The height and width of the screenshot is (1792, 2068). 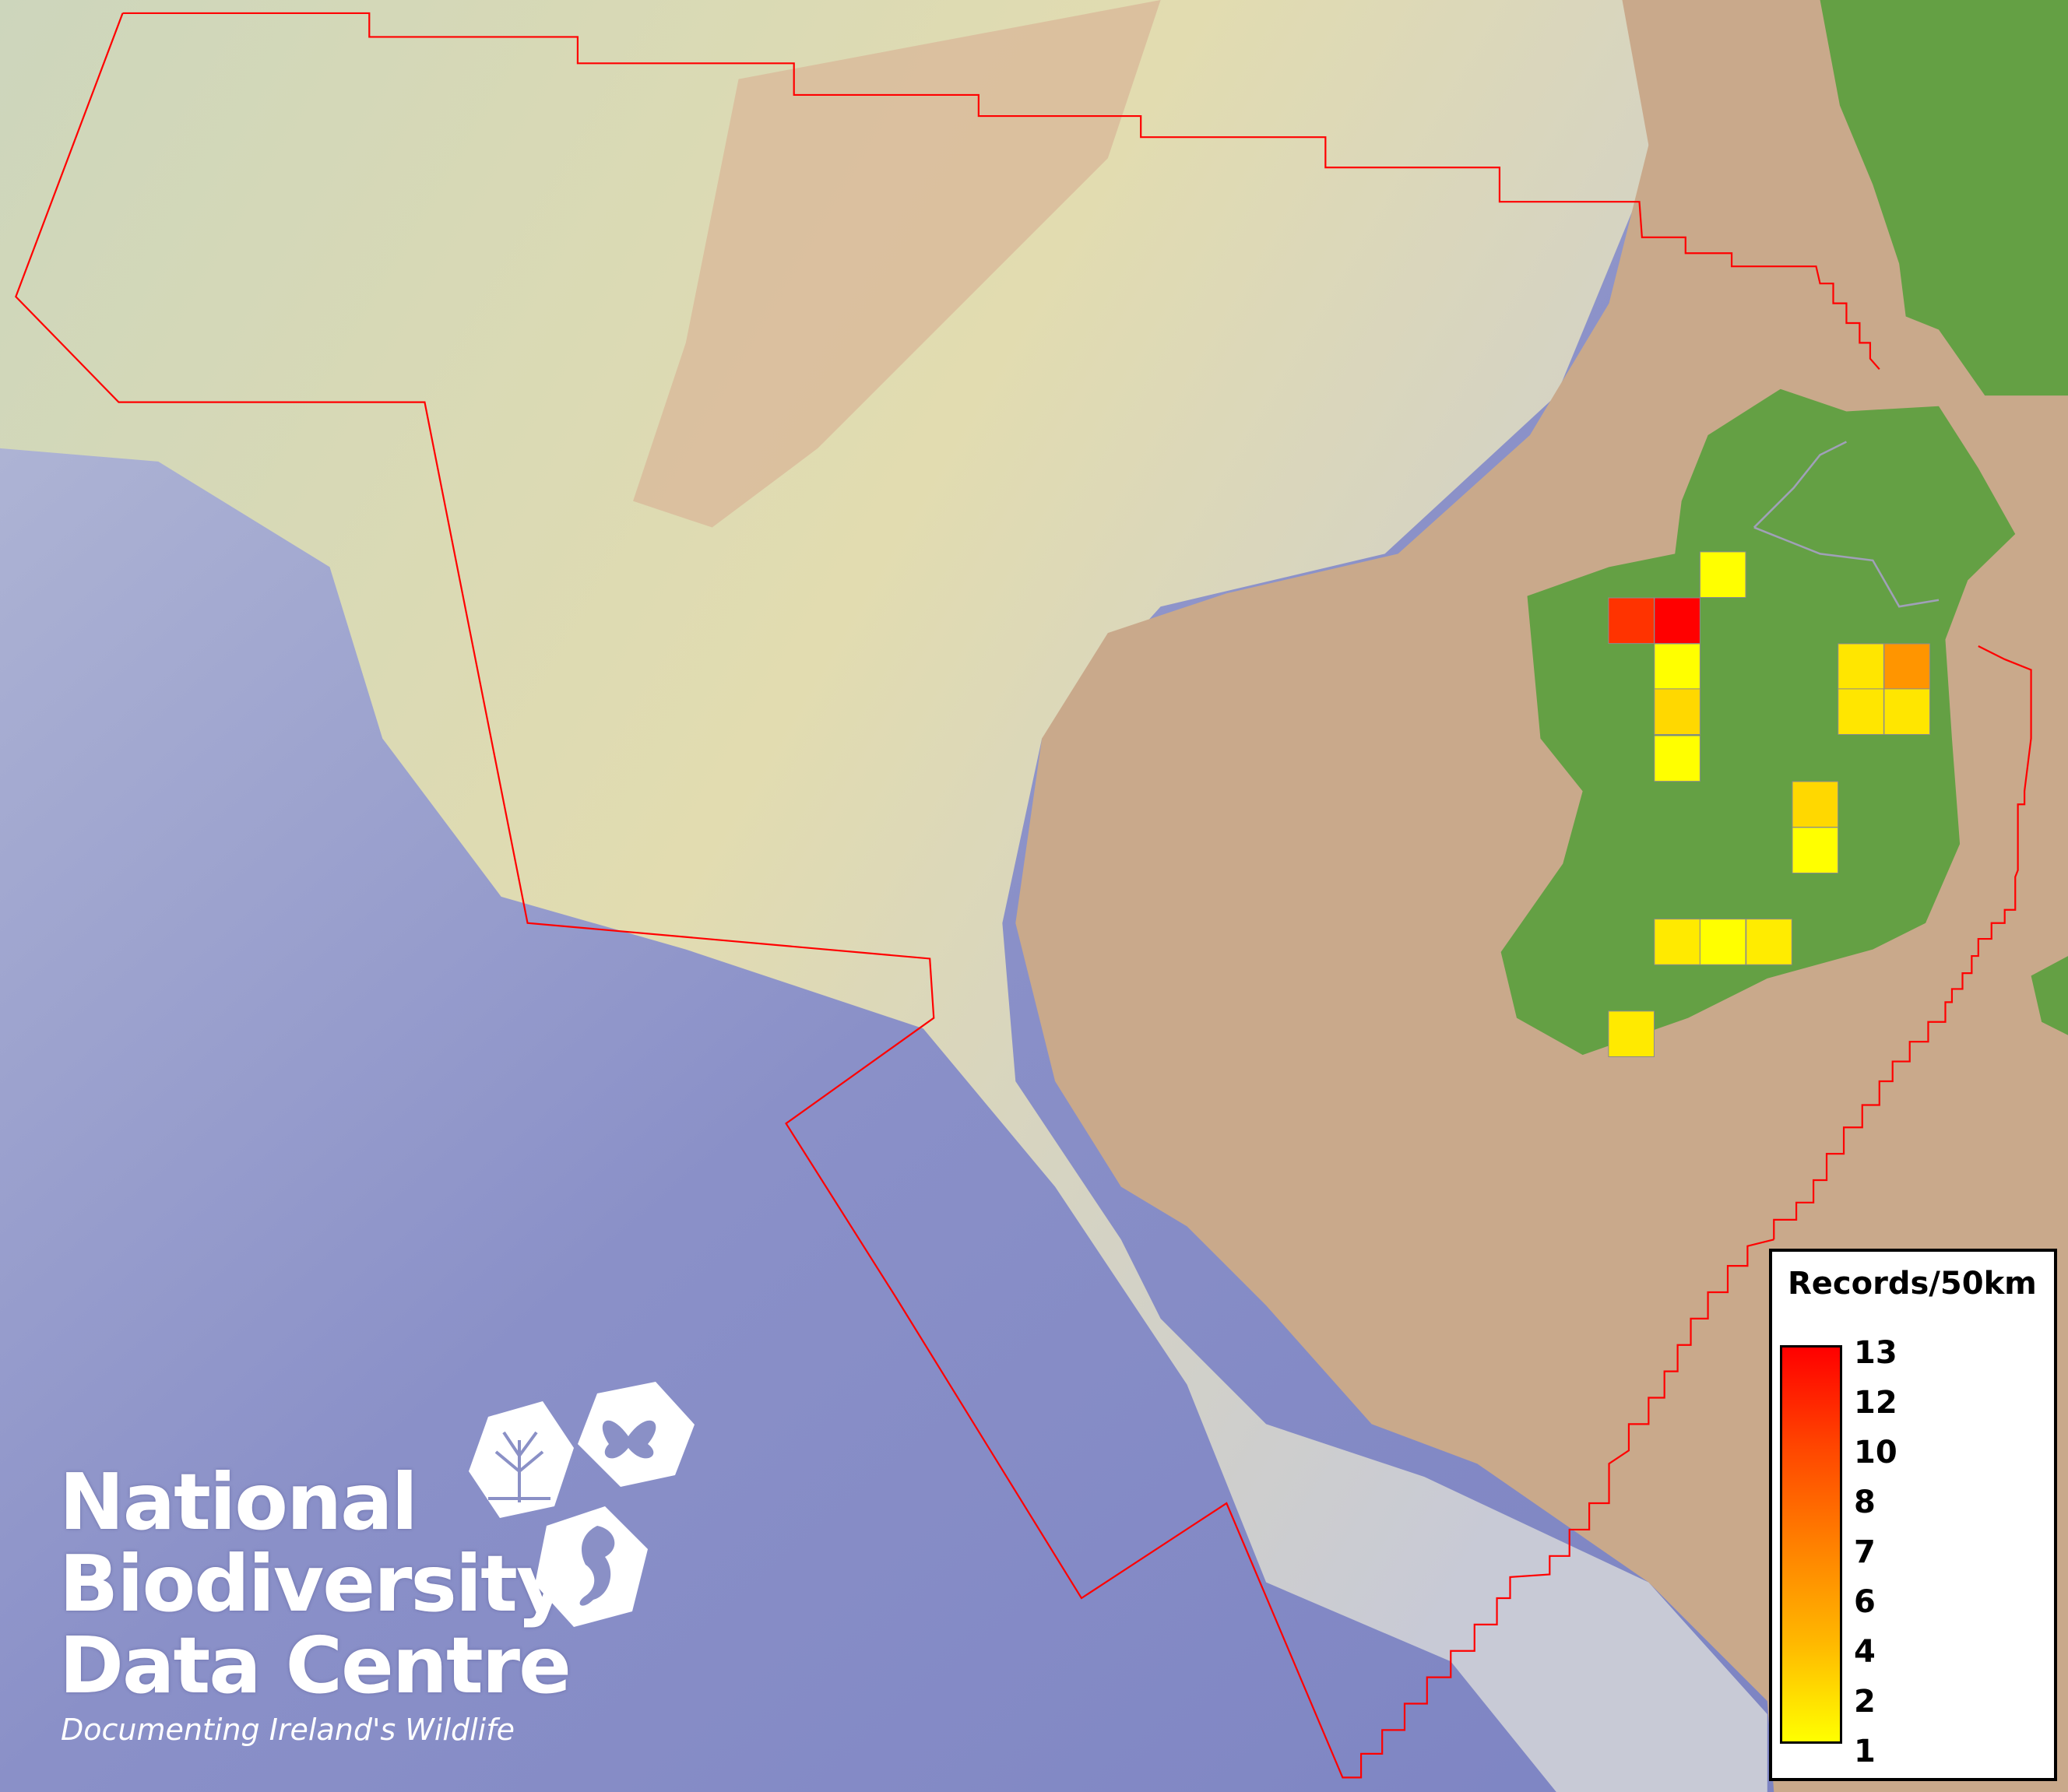 What do you see at coordinates (288, 1730) in the screenshot?
I see `logo-tagline: Documenting Ireland's Wildlife` at bounding box center [288, 1730].